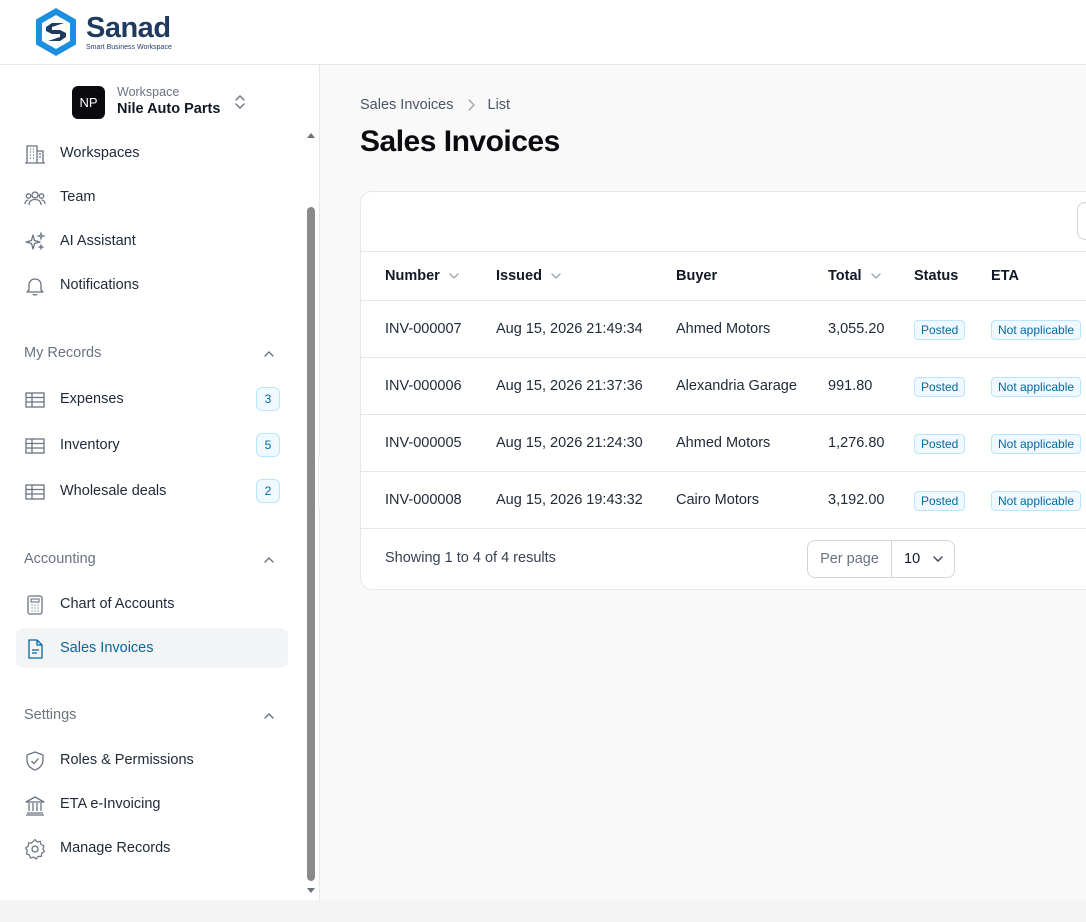 This screenshot has height=922, width=1086. What do you see at coordinates (569, 443) in the screenshot?
I see `cell-issued: Aug 15, 2026 21:24:30` at bounding box center [569, 443].